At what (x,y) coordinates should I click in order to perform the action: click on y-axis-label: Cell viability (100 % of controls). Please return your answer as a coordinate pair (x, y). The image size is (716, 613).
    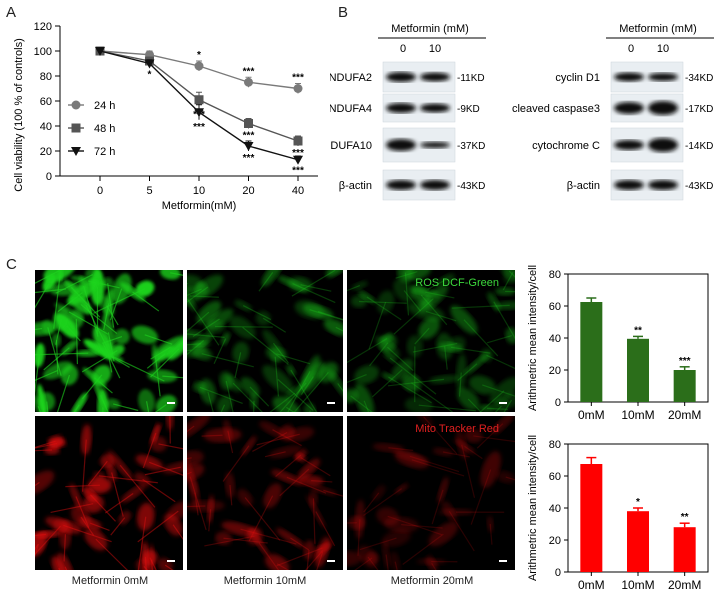
    Looking at the image, I should click on (19, 114).